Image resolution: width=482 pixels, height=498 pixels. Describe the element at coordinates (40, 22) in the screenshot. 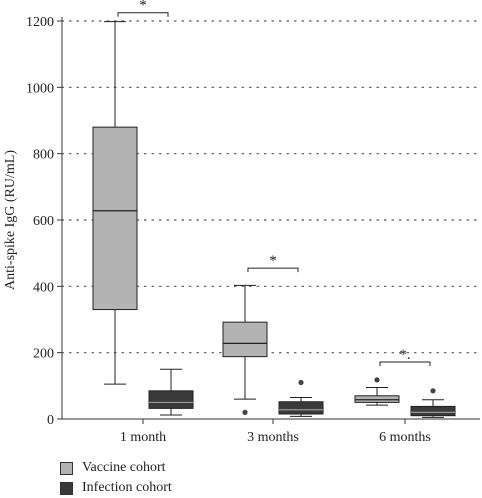

I see `y-tick-label: 1200` at that location.